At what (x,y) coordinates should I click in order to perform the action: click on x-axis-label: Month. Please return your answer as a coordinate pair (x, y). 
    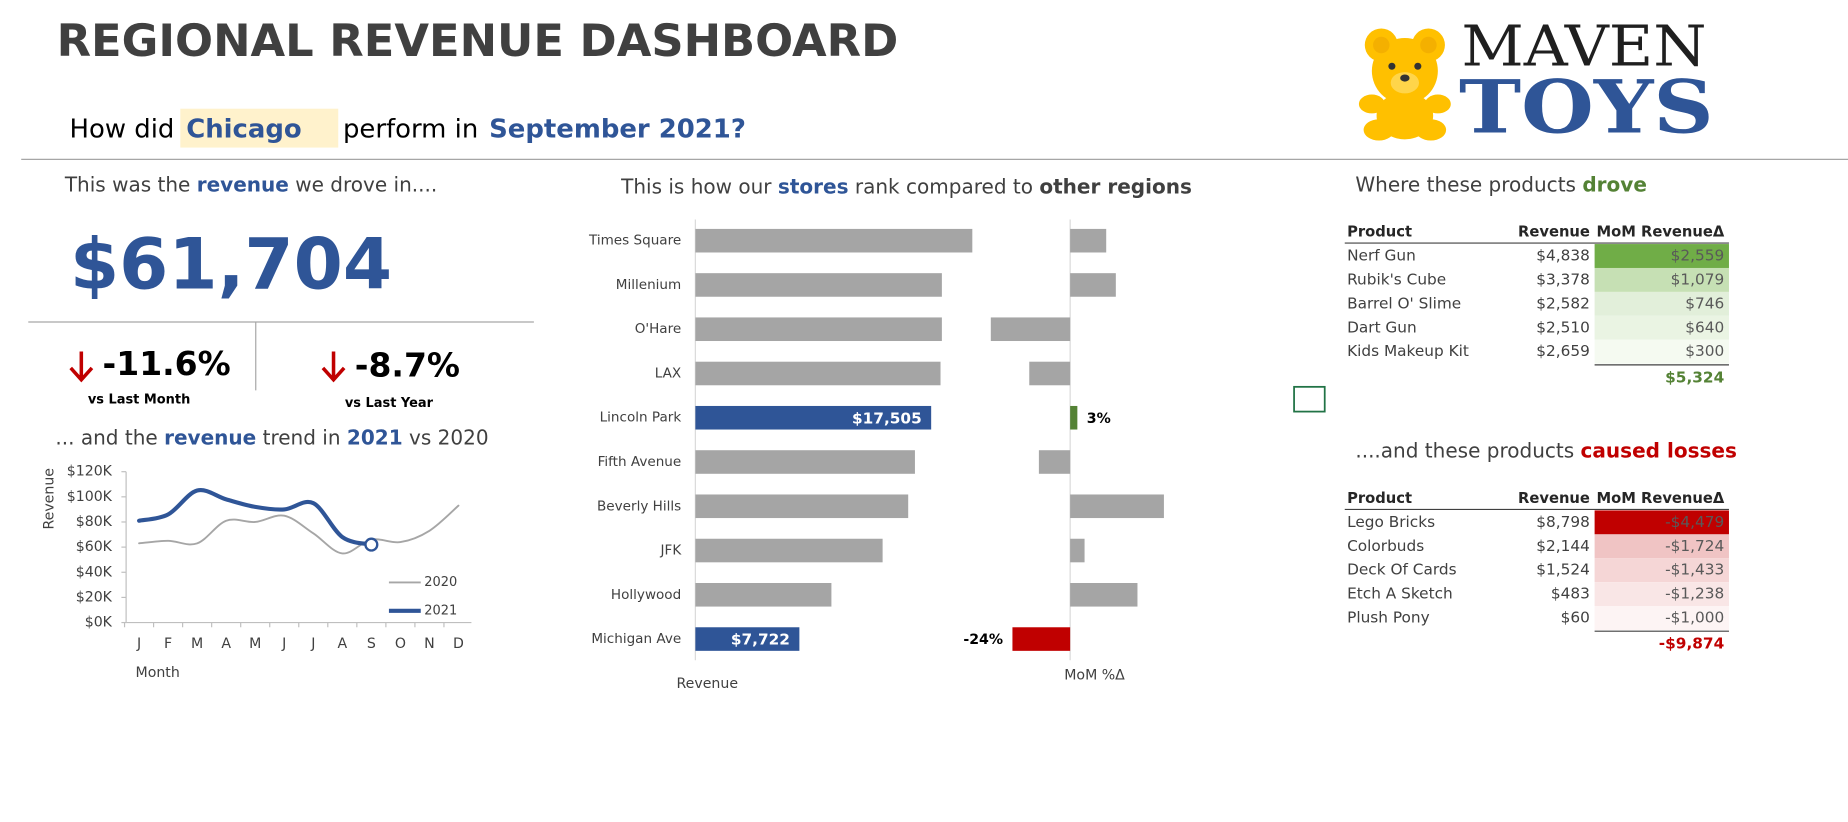
    Looking at the image, I should click on (158, 673).